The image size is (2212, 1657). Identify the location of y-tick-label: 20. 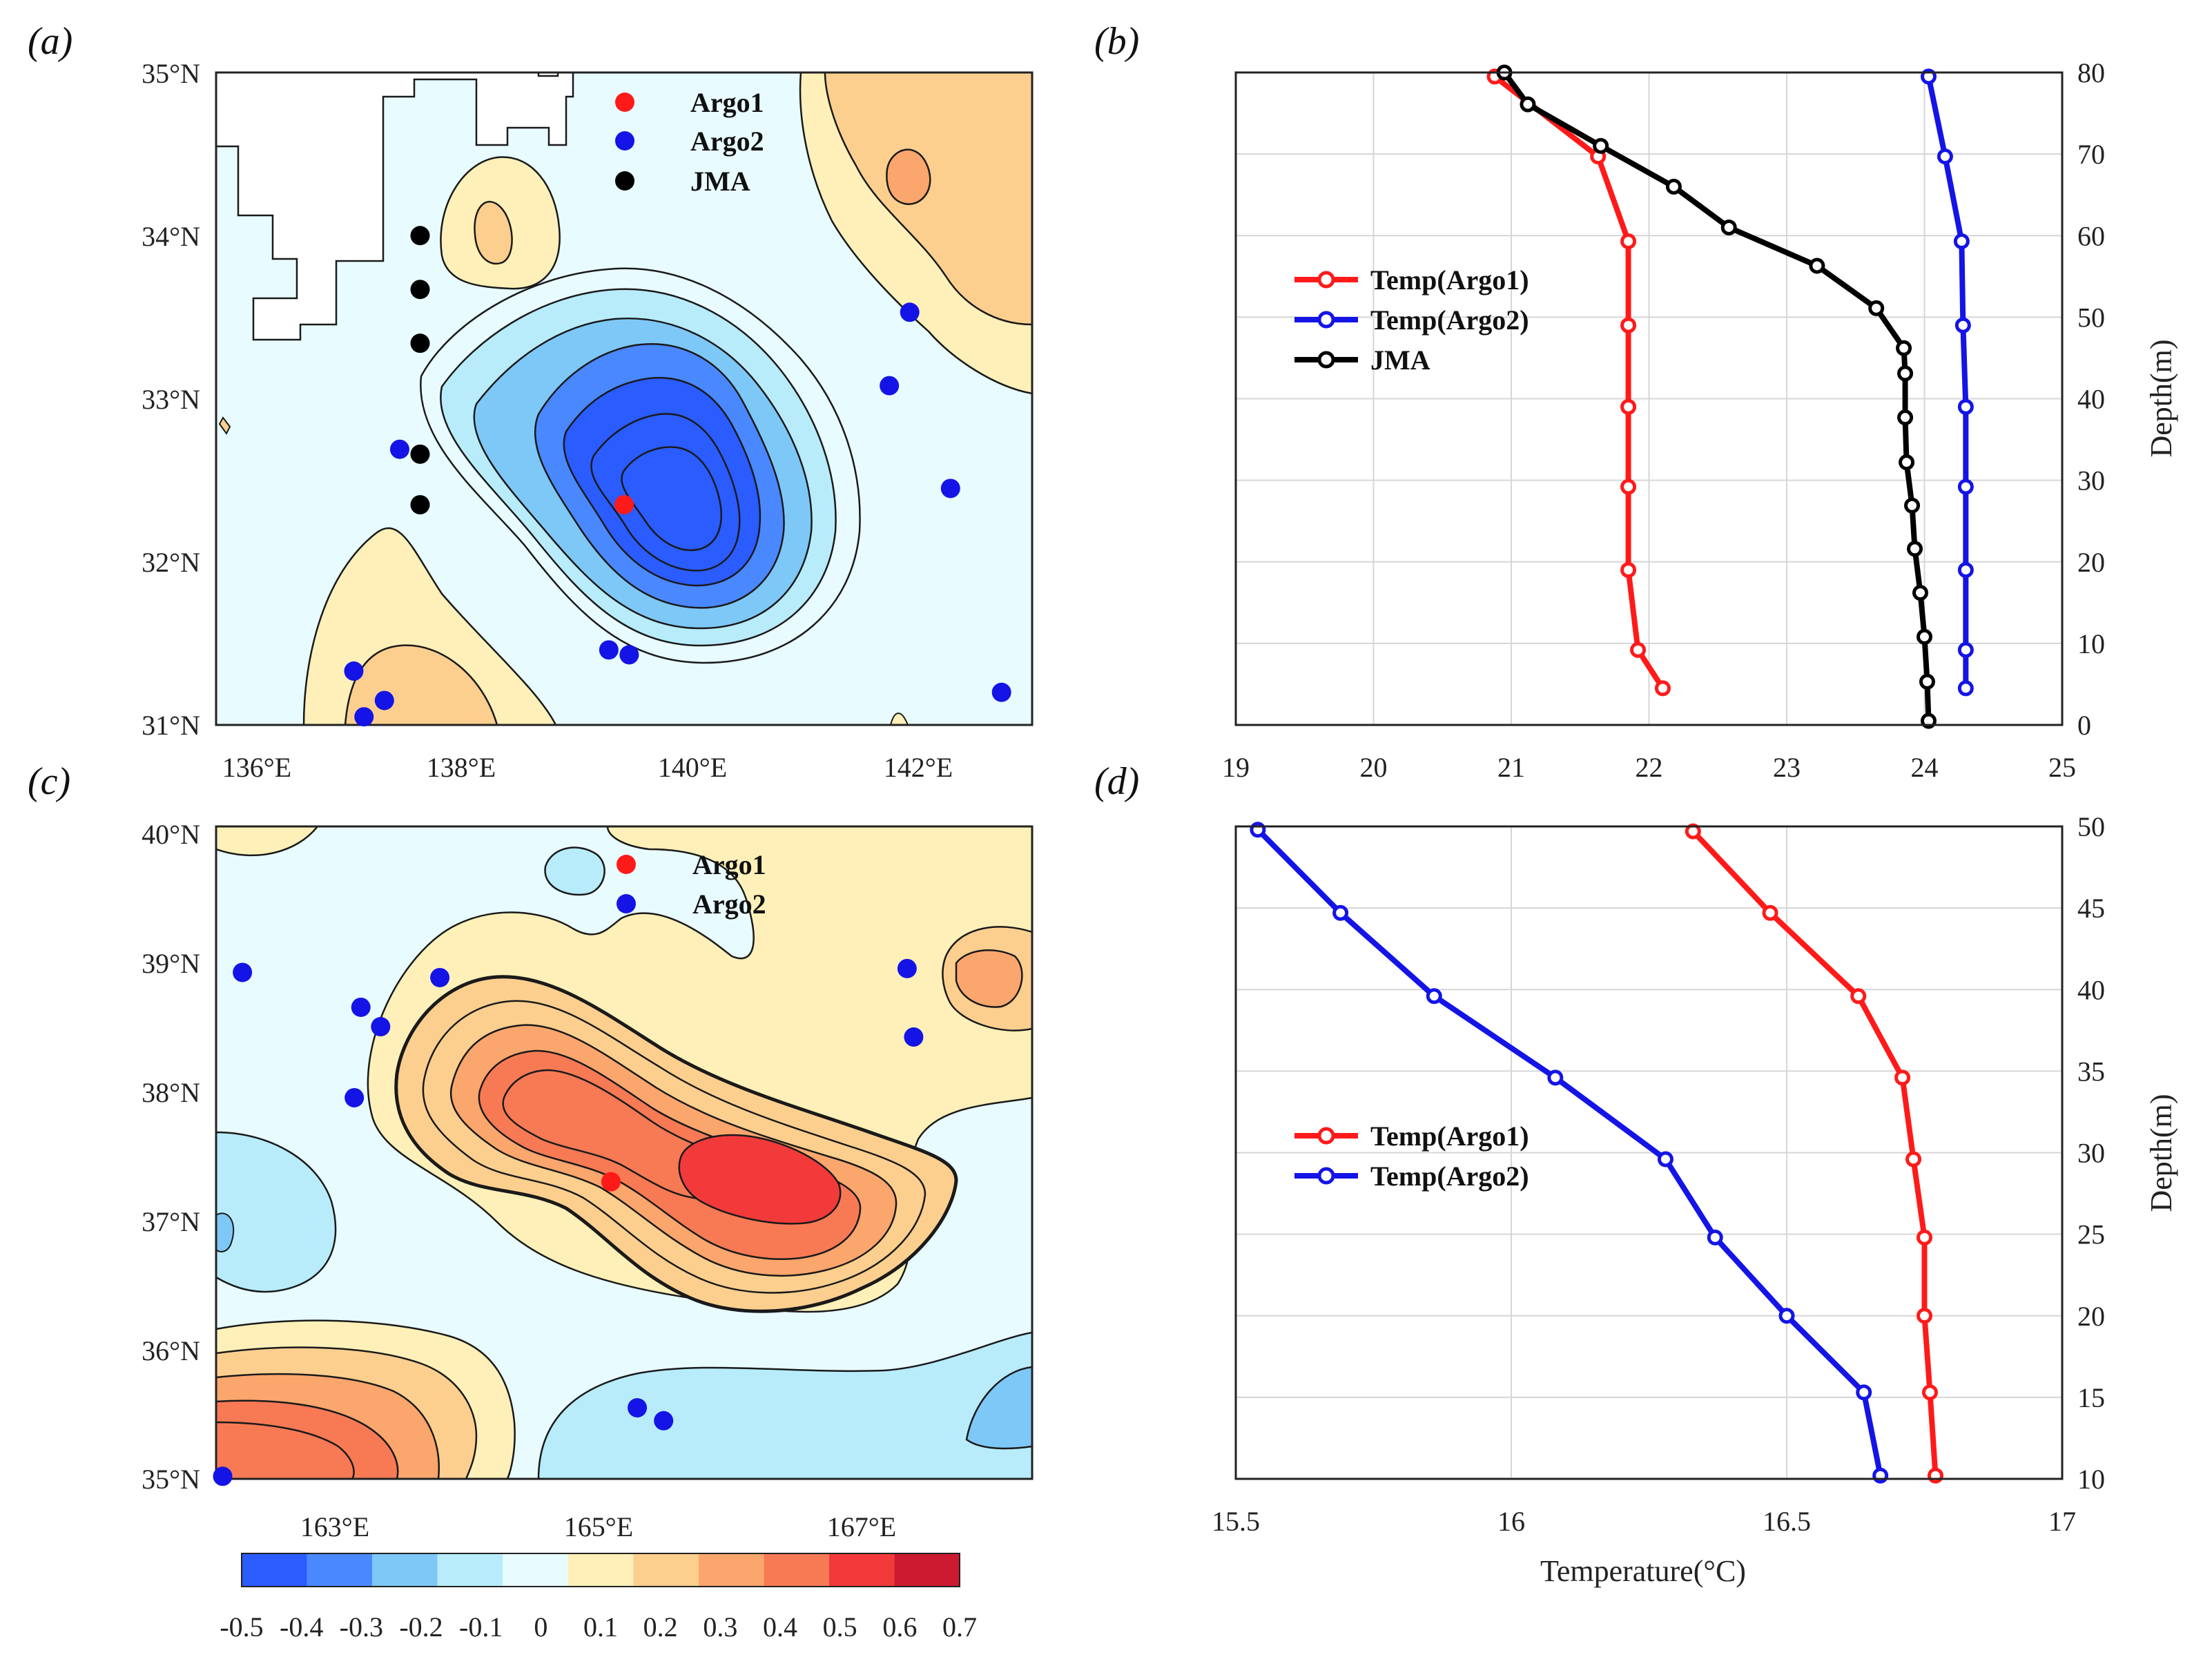
(2091, 1316).